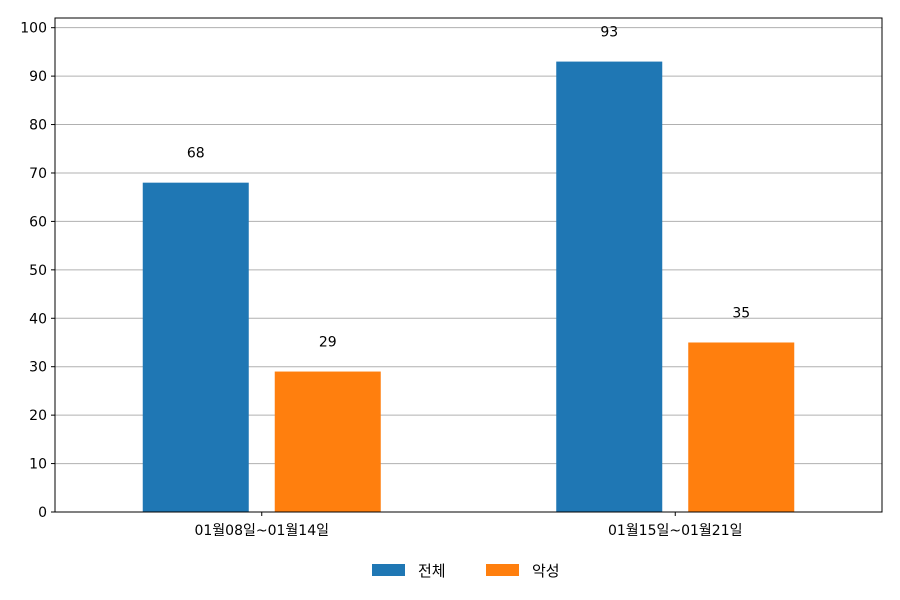 The image size is (900, 600). I want to click on legend-label: 전체, so click(432, 571).